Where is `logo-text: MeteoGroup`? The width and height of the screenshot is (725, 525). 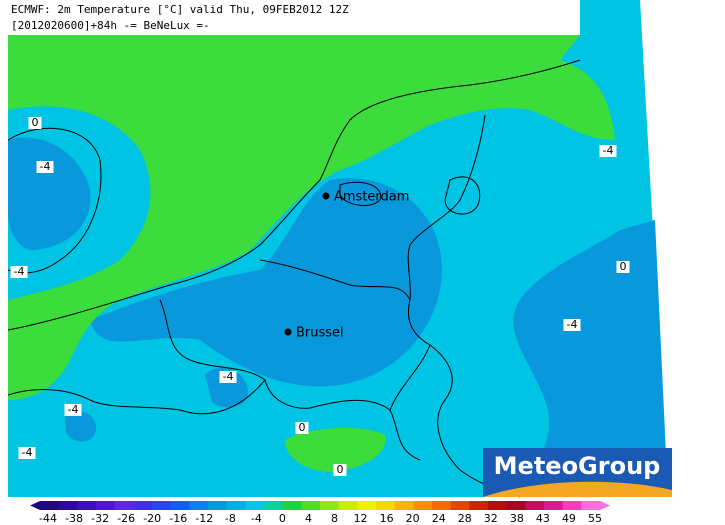 logo-text: MeteoGroup is located at coordinates (577, 466).